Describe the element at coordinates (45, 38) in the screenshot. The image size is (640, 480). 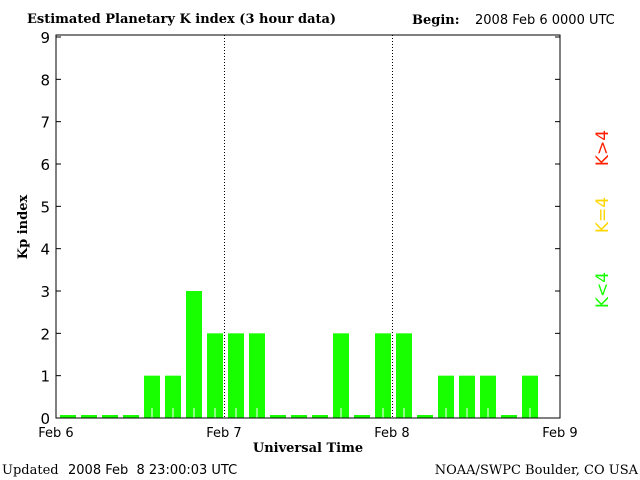
I see `y-tick-label: 9` at that location.